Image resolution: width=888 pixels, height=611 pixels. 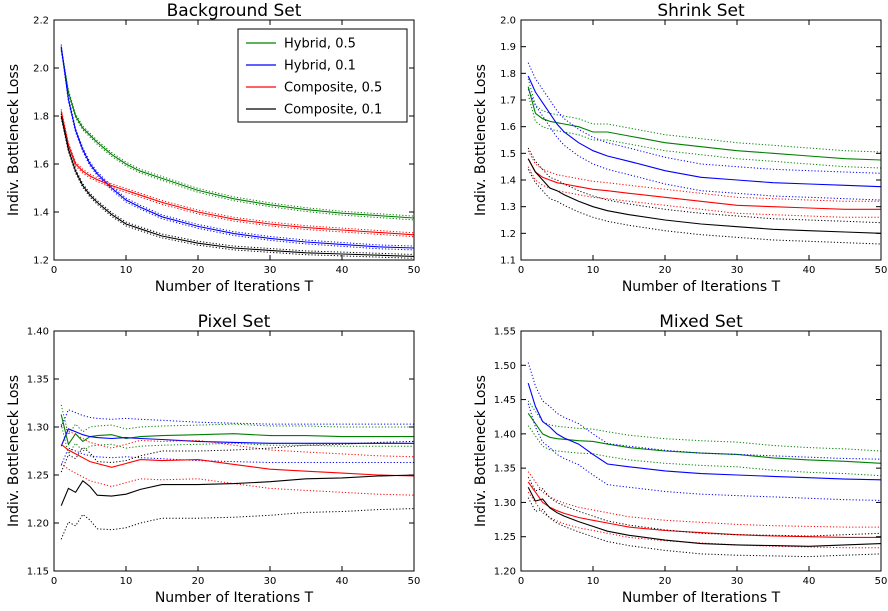 What do you see at coordinates (41, 213) in the screenshot?
I see `y-tick-label: 1.4` at bounding box center [41, 213].